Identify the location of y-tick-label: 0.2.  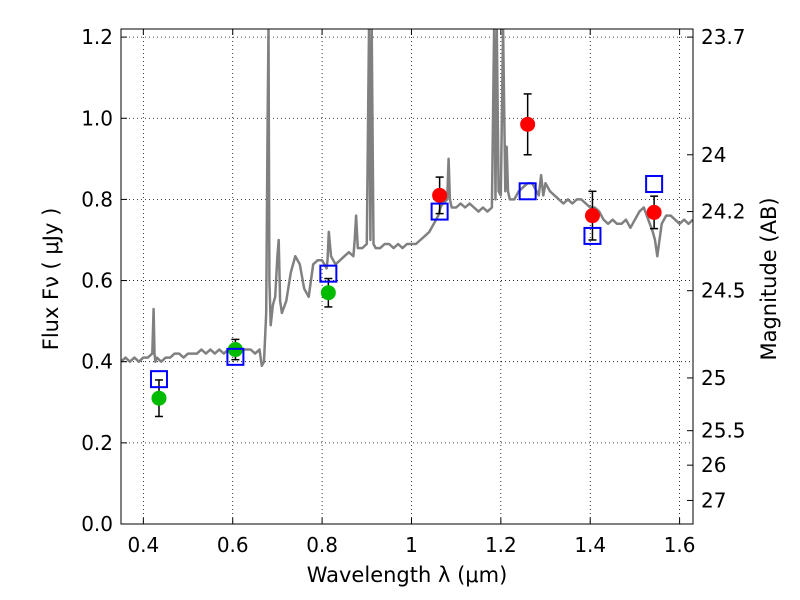
(97, 443).